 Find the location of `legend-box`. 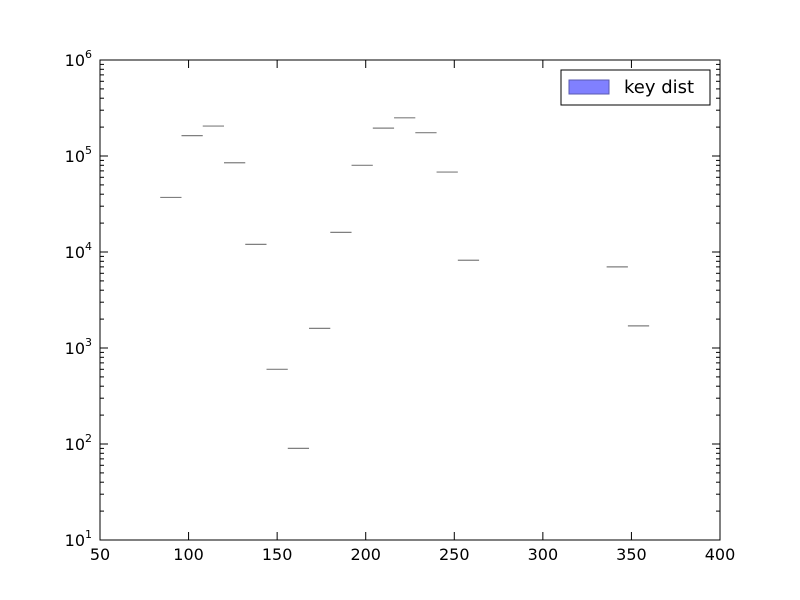

legend-box is located at coordinates (635, 87).